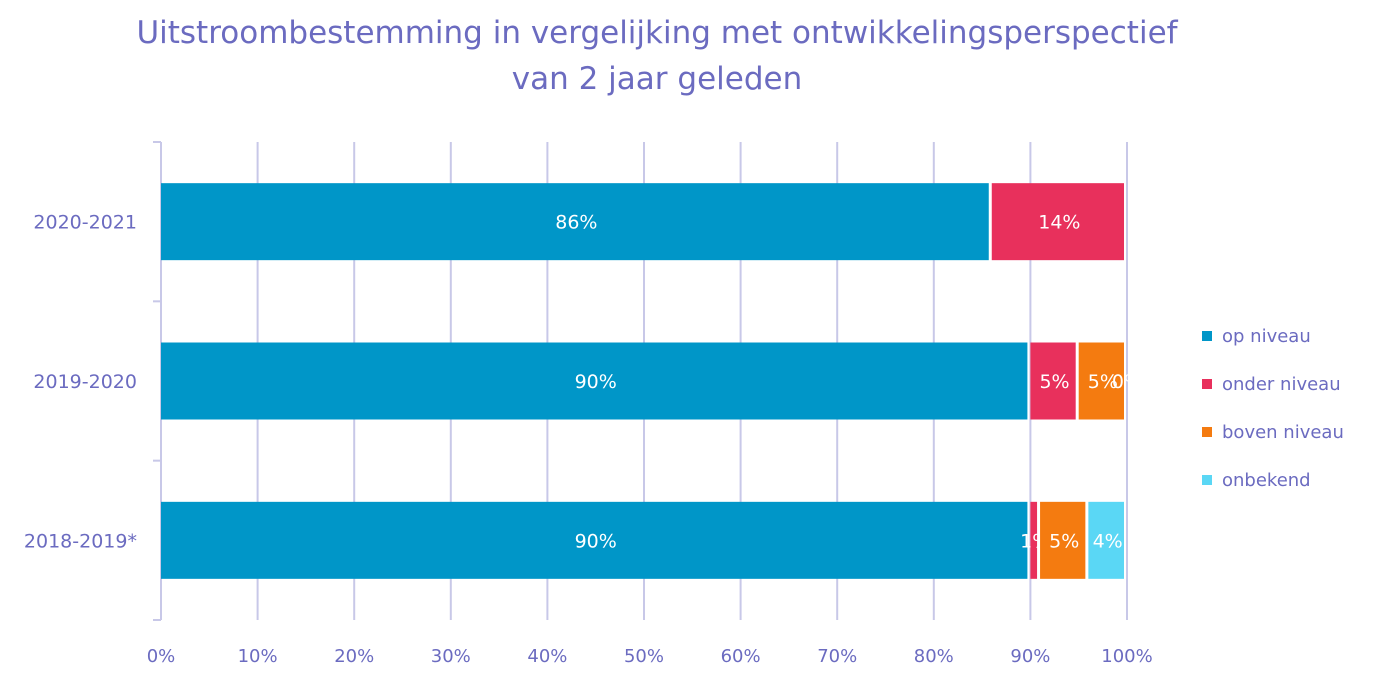  I want to click on legend-label: onbekend, so click(1266, 480).